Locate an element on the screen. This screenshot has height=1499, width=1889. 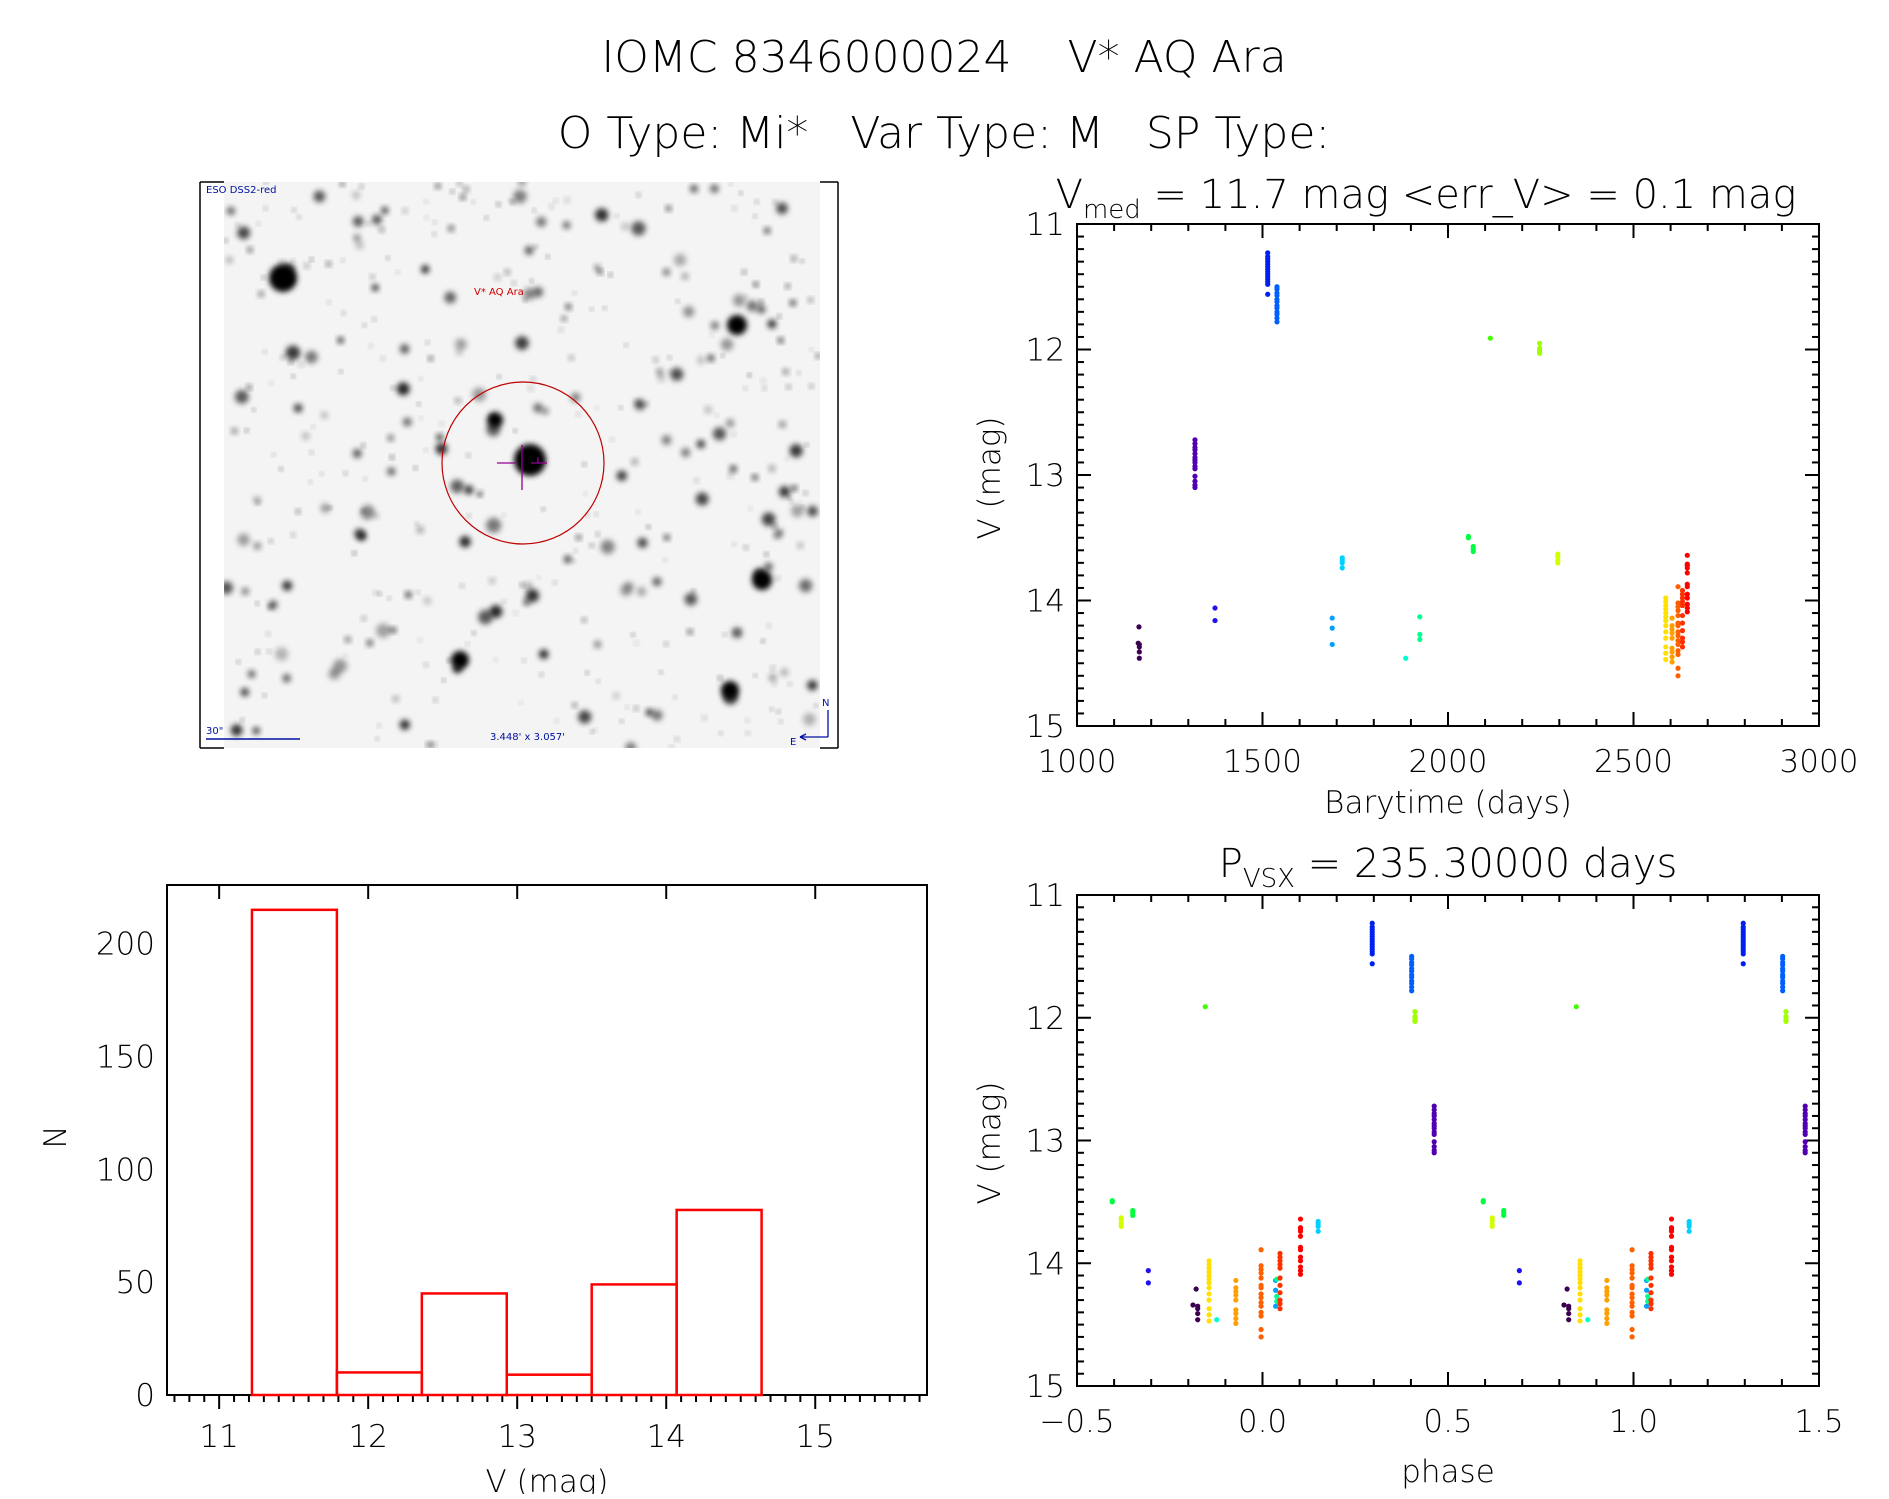
histogram-bar is located at coordinates (549, 1385).